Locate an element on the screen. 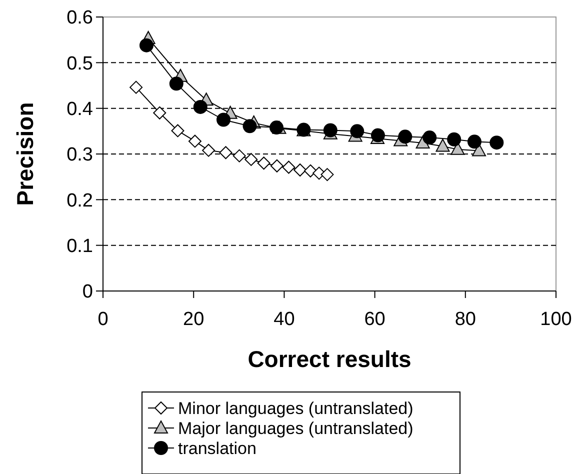 This screenshot has height=474, width=583. y-axis-title: Precision is located at coordinates (25, 154).